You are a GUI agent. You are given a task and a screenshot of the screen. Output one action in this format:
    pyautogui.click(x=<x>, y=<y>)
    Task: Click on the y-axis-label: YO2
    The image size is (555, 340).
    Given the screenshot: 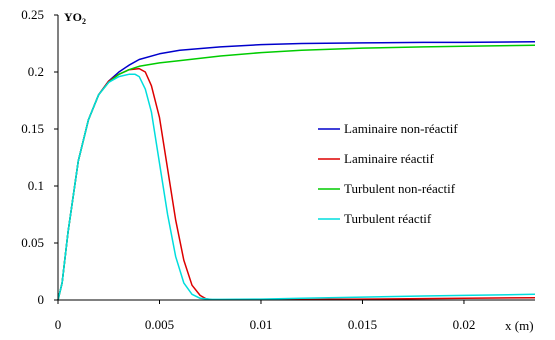 What is the action you would take?
    pyautogui.click(x=75, y=18)
    